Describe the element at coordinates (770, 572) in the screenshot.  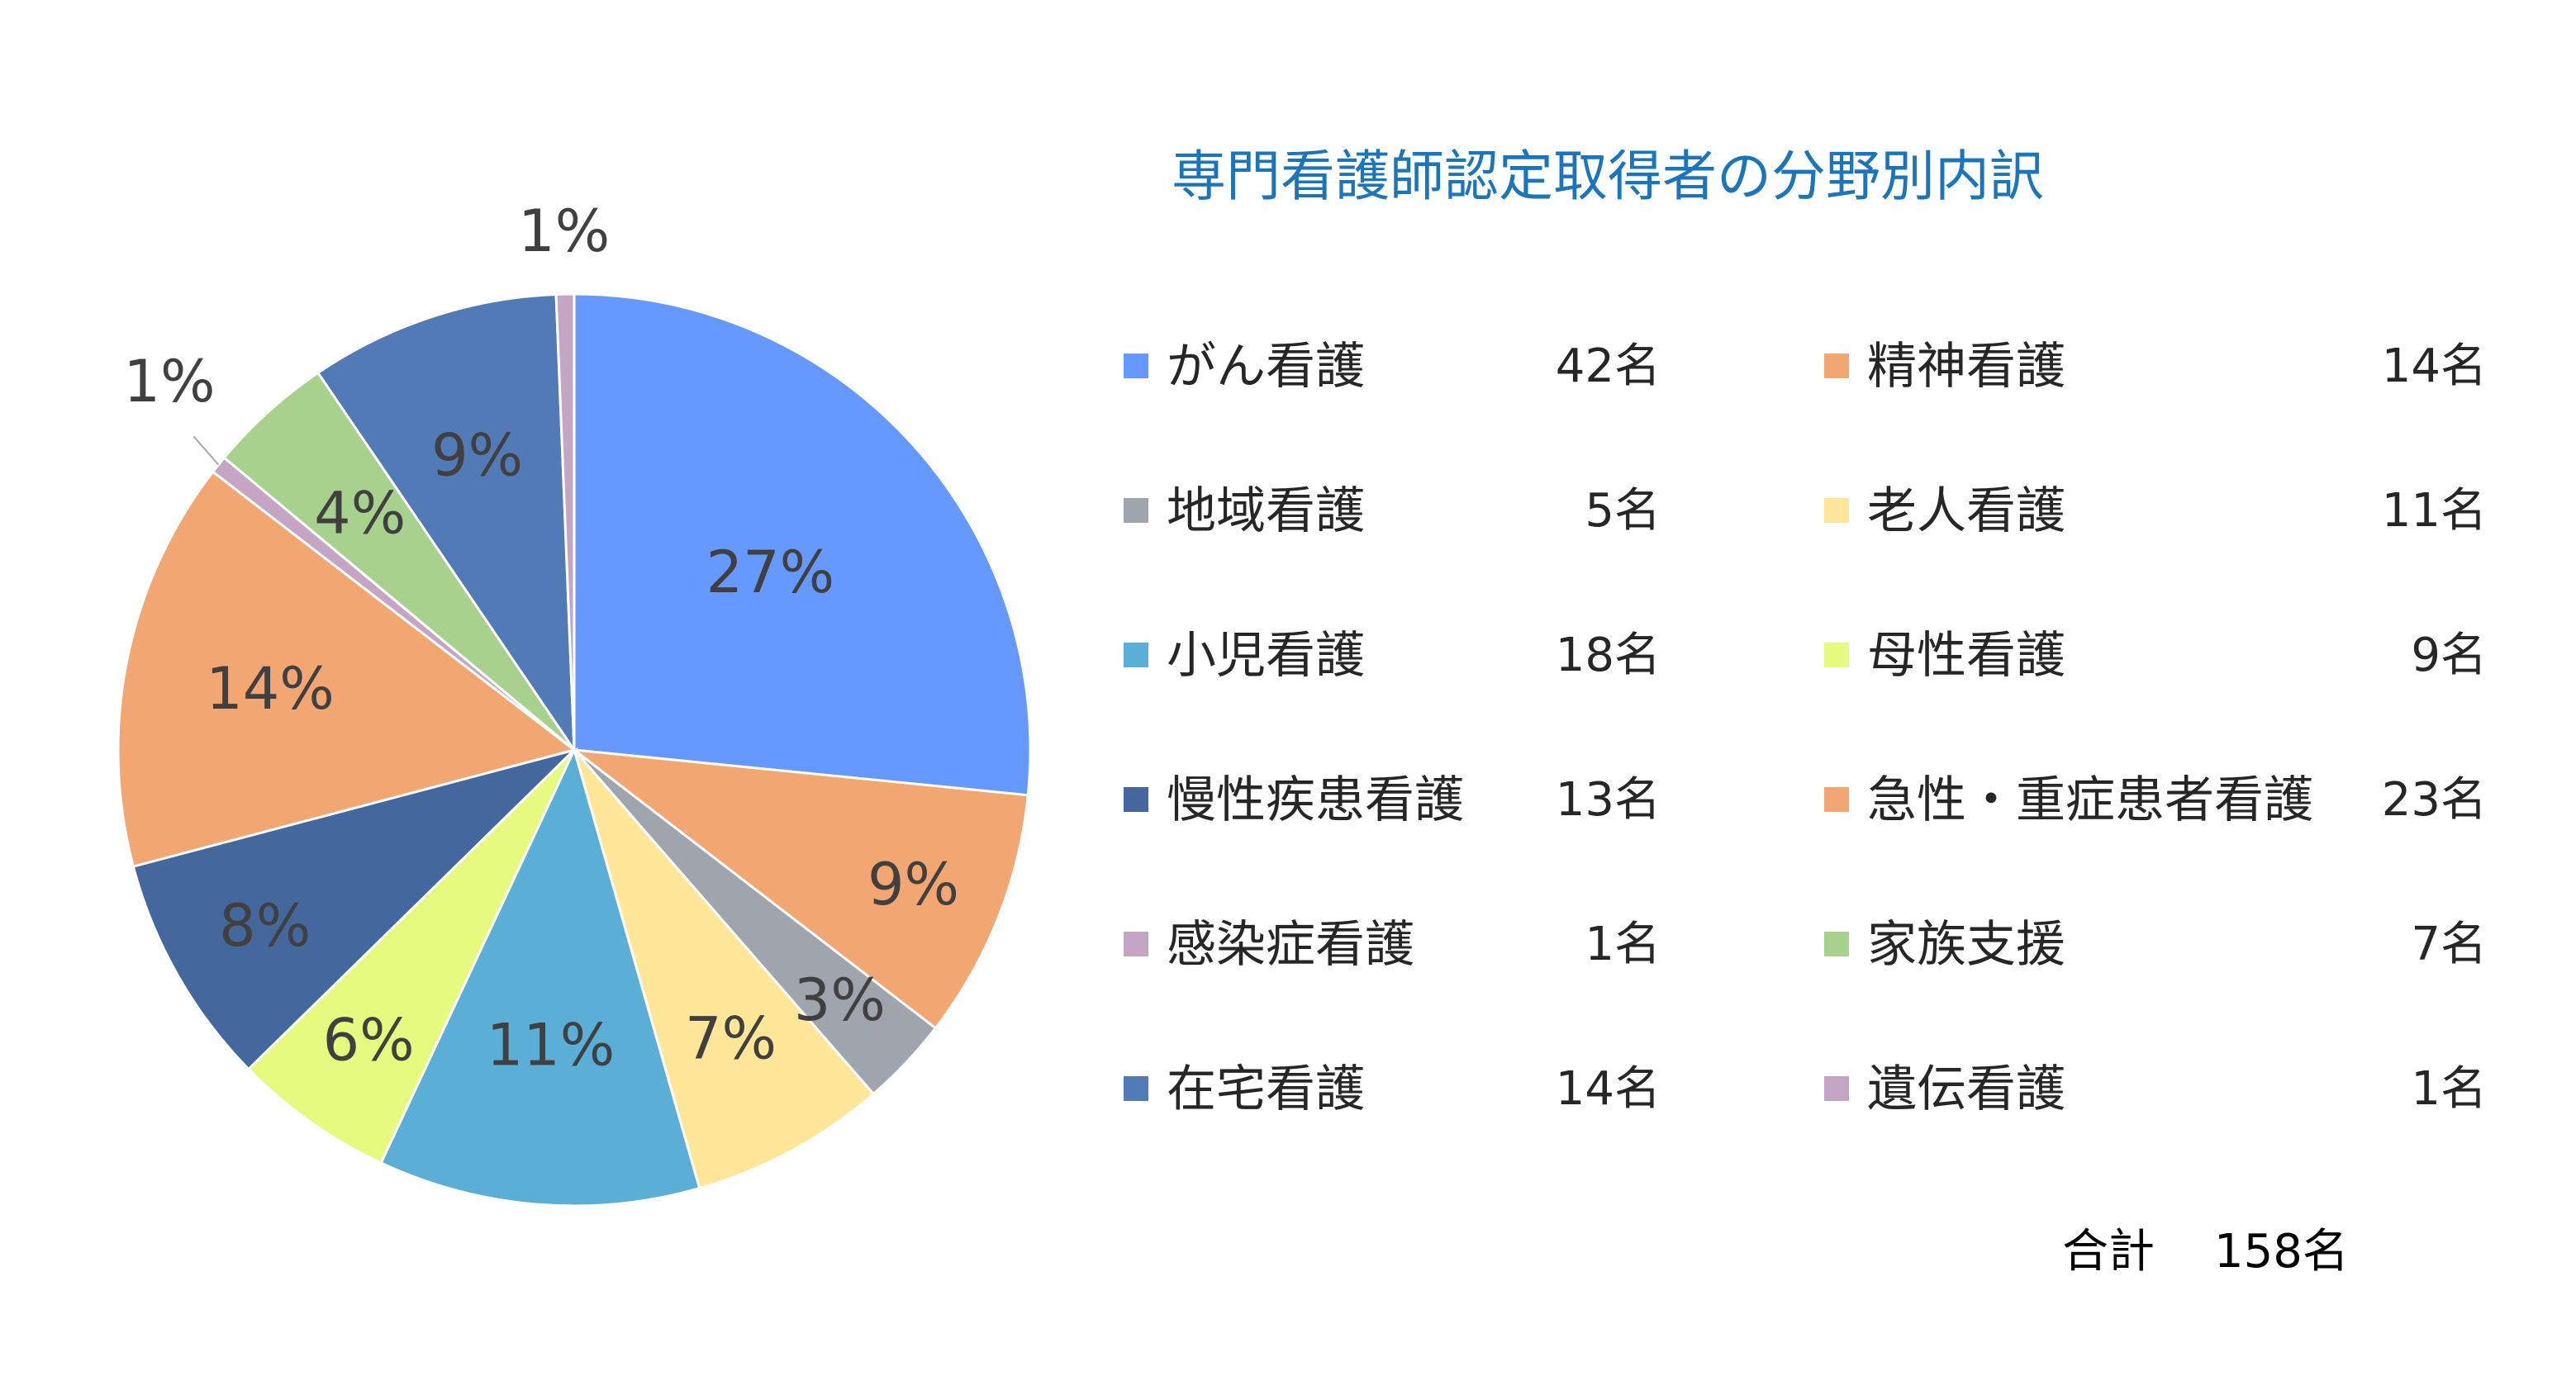
I see `data-label: 27%` at that location.